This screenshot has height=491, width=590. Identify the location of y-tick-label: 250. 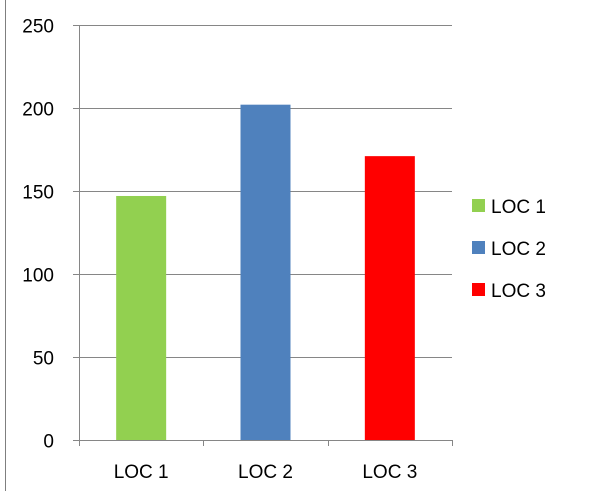
(38, 27).